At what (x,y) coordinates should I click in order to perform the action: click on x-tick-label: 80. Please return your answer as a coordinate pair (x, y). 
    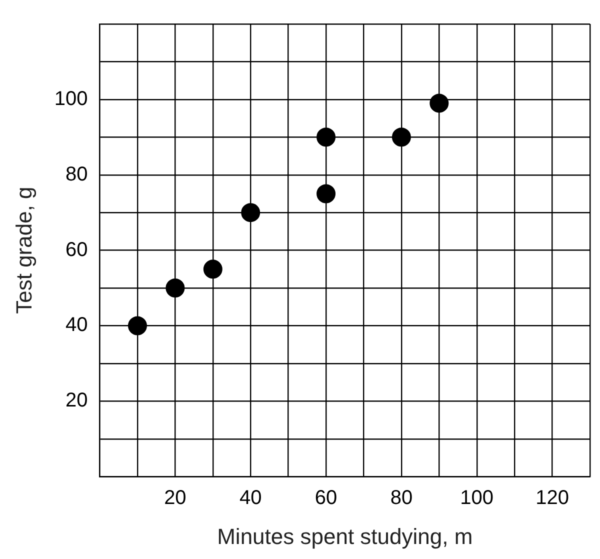
    Looking at the image, I should click on (401, 498).